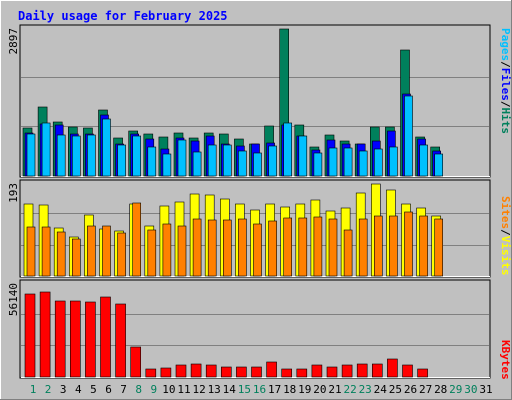  Describe the element at coordinates (425, 389) in the screenshot. I see `x-tick-label: 27` at that location.